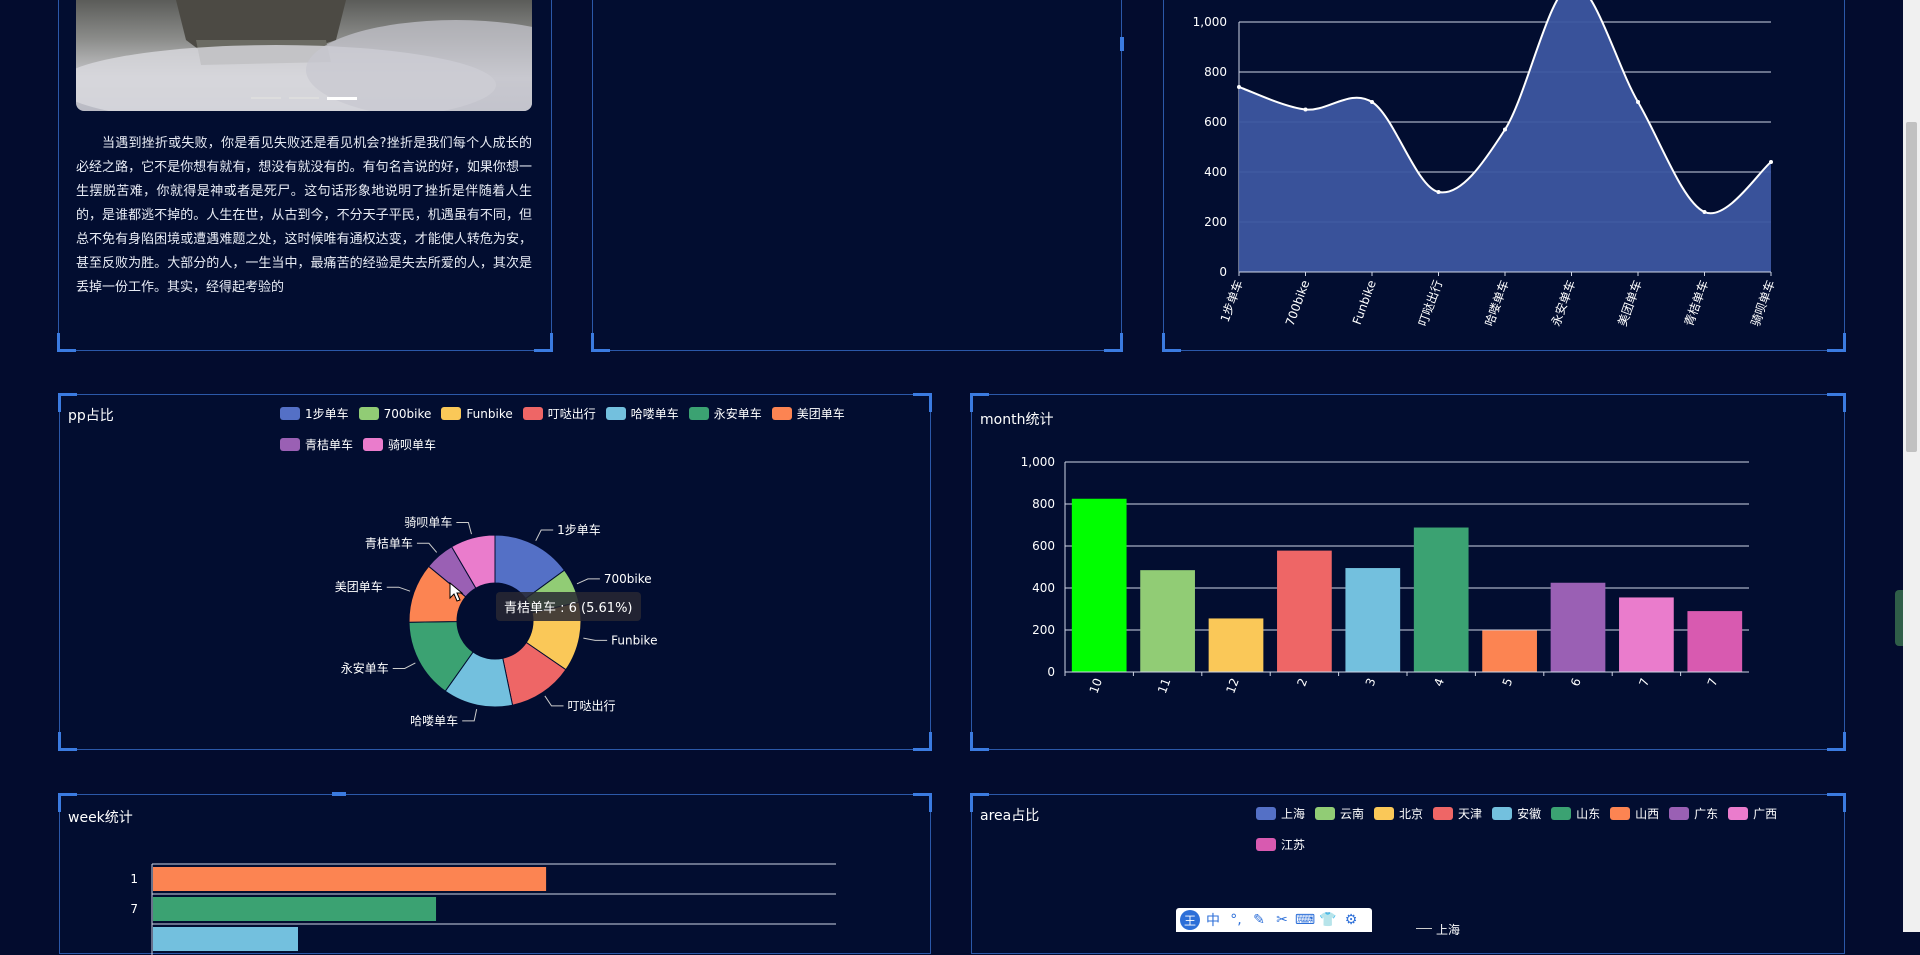  What do you see at coordinates (1339, 813) in the screenshot?
I see `area-legend-item: 云南` at bounding box center [1339, 813].